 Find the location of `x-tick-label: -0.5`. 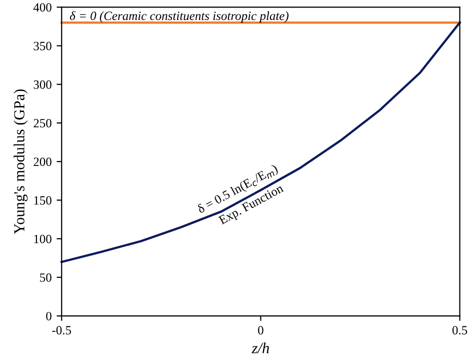

x-tick-label: -0.5 is located at coordinates (62, 330).